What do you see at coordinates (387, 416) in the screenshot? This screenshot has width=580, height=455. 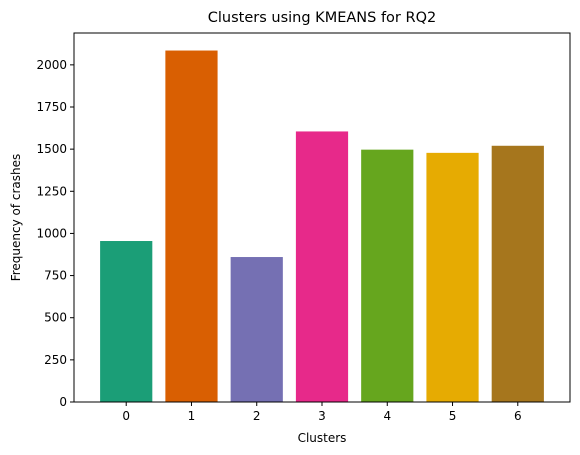 I see `x-tick-label: 4` at bounding box center [387, 416].